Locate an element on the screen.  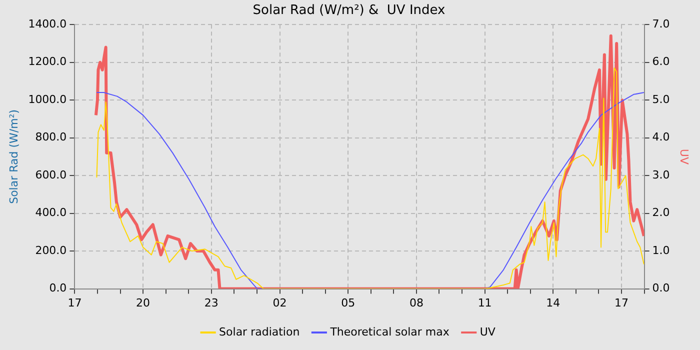
y-tick-label: 1000.0 is located at coordinates (47, 99).